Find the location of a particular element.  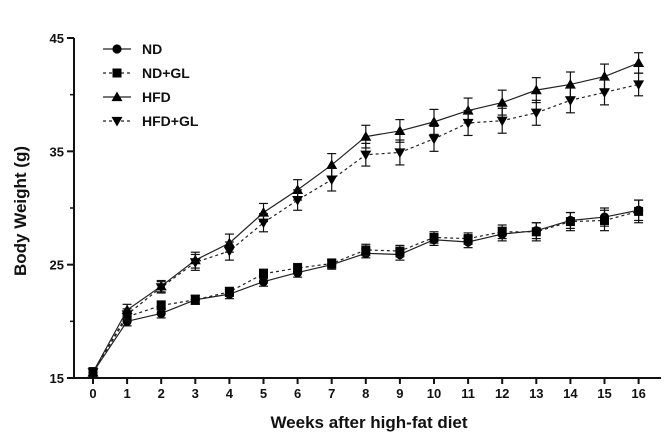

x-tick-label: 9 is located at coordinates (399, 393).